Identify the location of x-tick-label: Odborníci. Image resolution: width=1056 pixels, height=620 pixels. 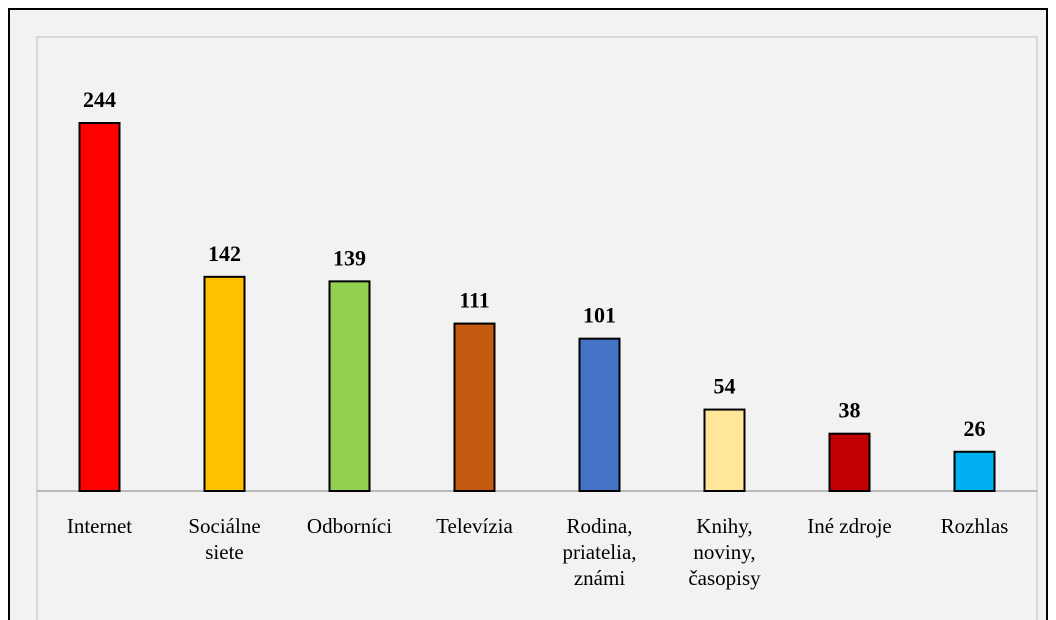
(349, 526).